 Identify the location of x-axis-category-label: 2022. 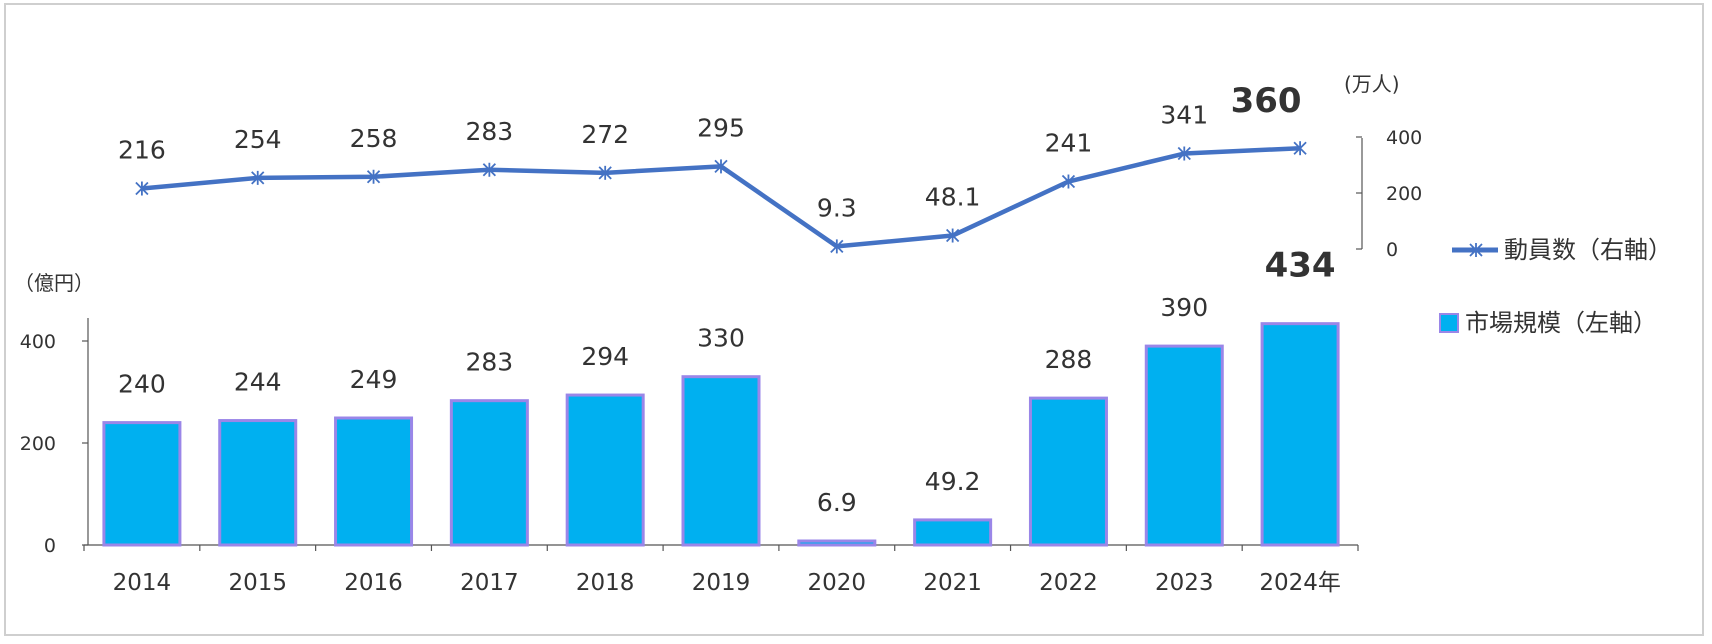
(1068, 583).